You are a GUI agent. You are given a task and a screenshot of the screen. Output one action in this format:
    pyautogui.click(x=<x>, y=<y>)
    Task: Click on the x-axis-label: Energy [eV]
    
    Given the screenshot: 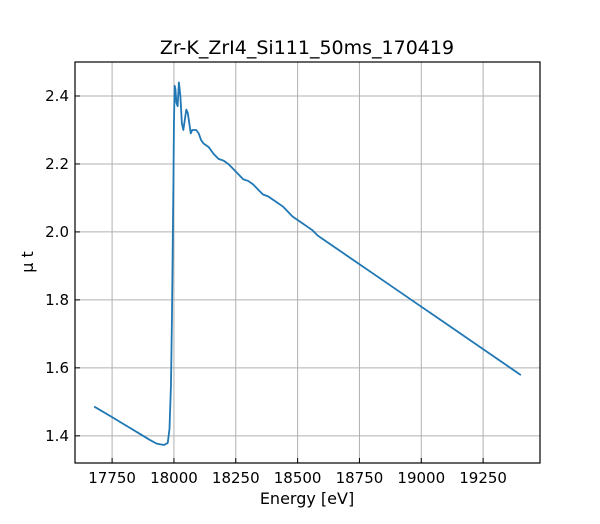 What is the action you would take?
    pyautogui.click(x=307, y=498)
    